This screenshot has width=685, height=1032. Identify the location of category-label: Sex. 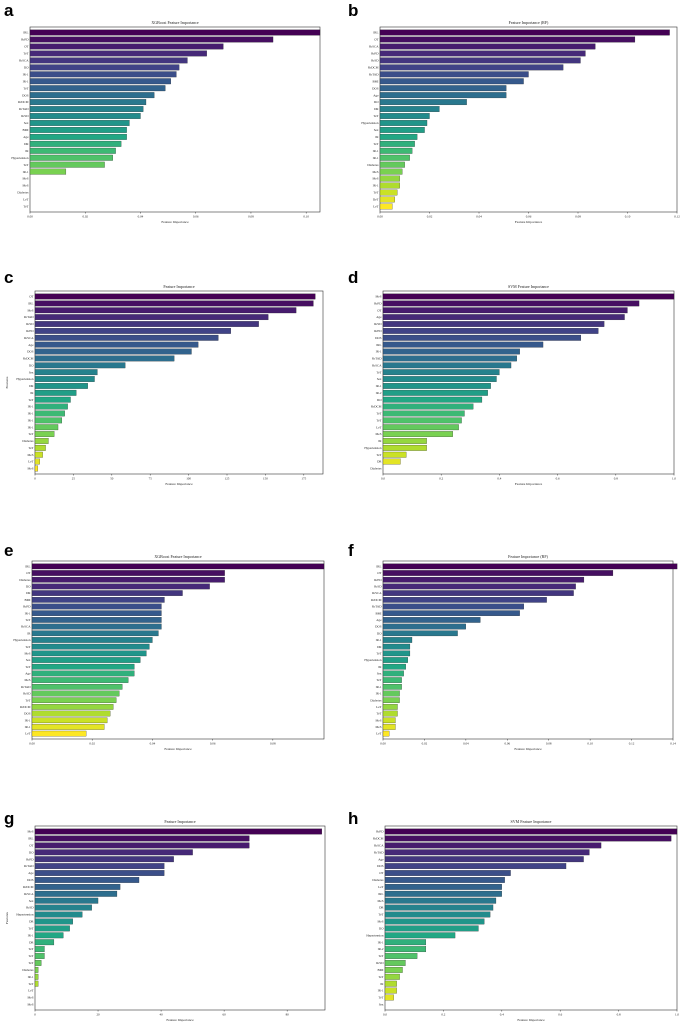
(379, 674).